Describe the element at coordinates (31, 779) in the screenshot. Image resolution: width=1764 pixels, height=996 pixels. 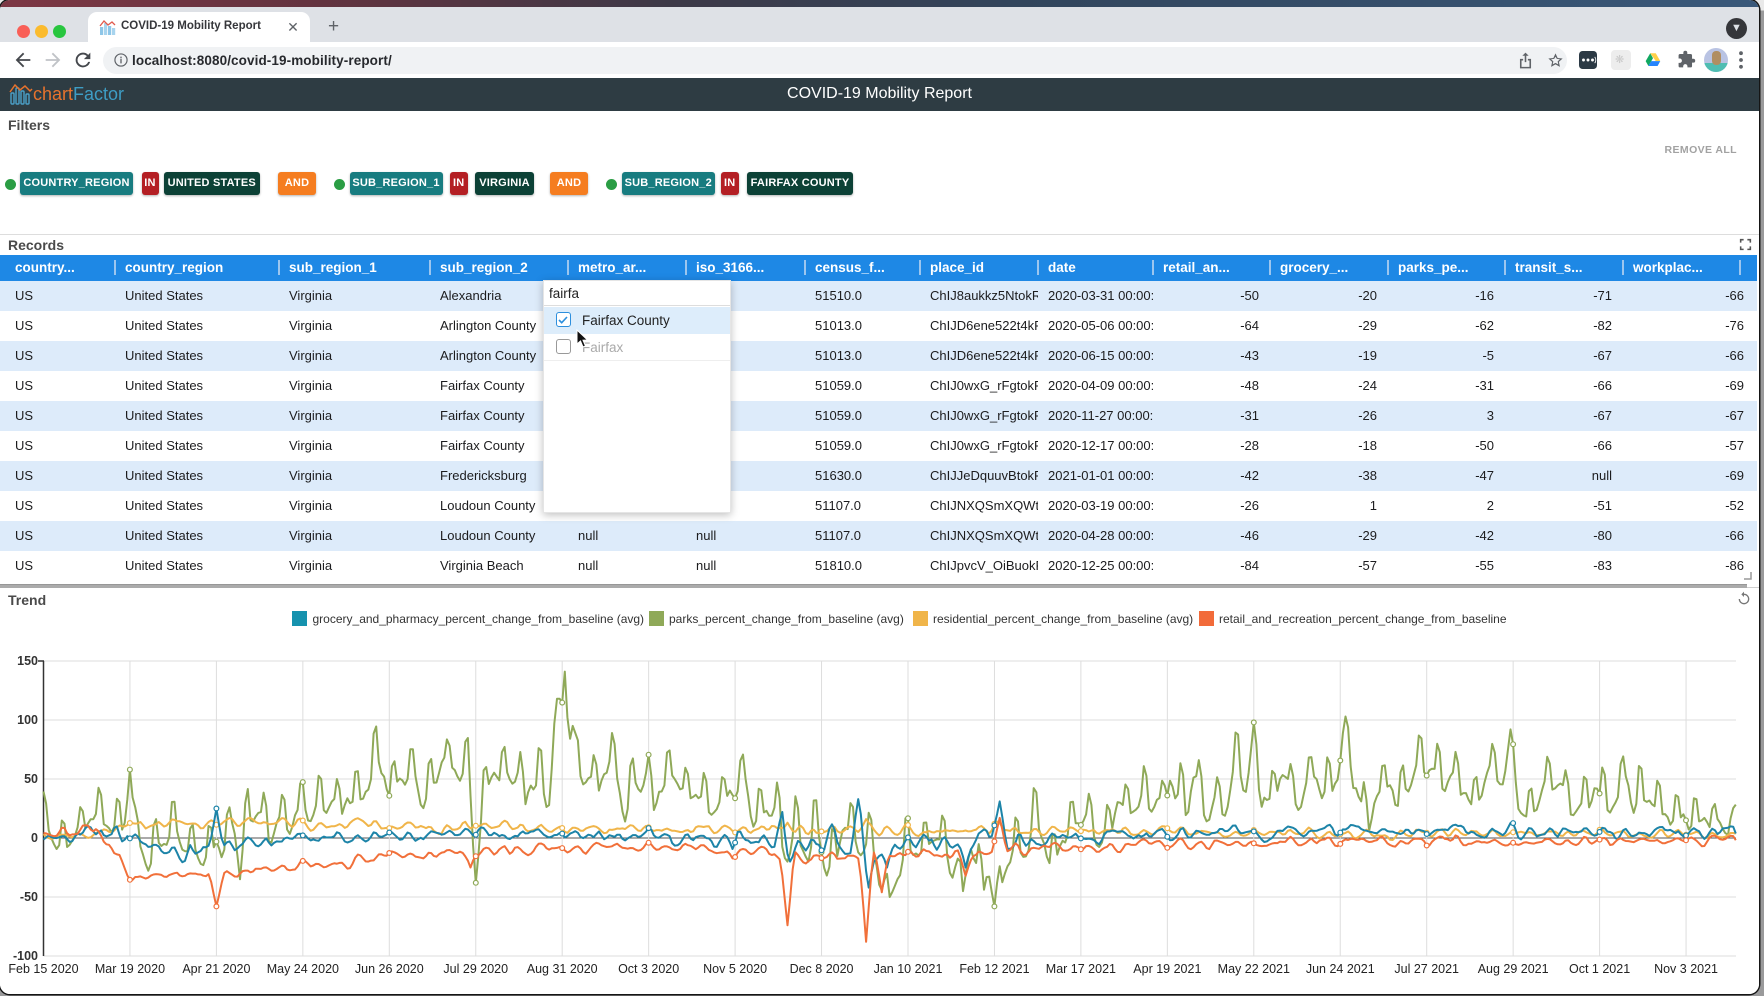
I see `svg-text: 50` at that location.